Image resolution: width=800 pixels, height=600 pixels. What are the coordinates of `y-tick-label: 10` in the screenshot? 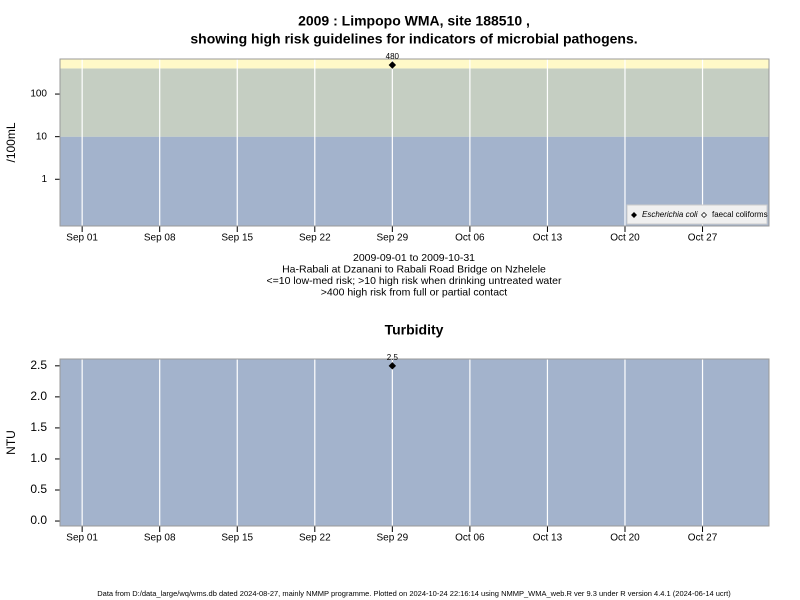 It's located at (42, 136).